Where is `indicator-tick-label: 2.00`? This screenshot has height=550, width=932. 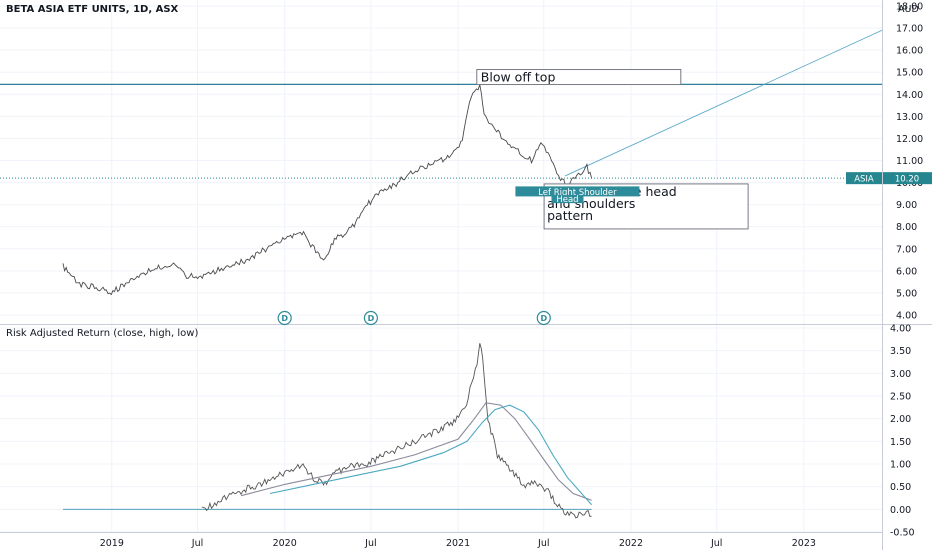
indicator-tick-label: 2.00 is located at coordinates (900, 419).